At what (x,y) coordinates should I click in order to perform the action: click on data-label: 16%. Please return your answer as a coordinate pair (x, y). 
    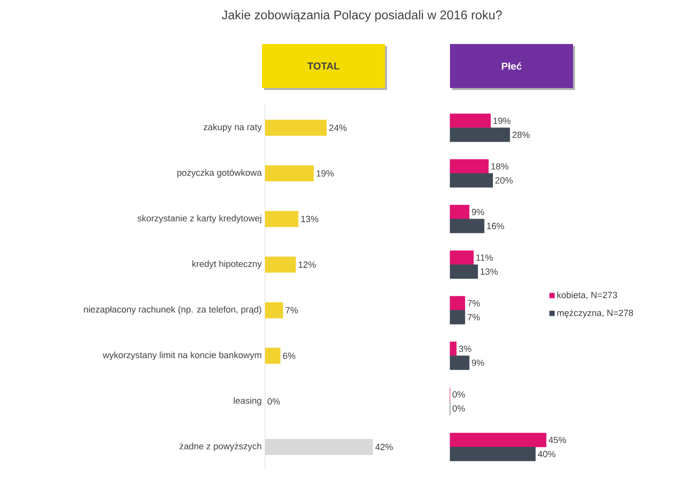
    Looking at the image, I should click on (495, 226).